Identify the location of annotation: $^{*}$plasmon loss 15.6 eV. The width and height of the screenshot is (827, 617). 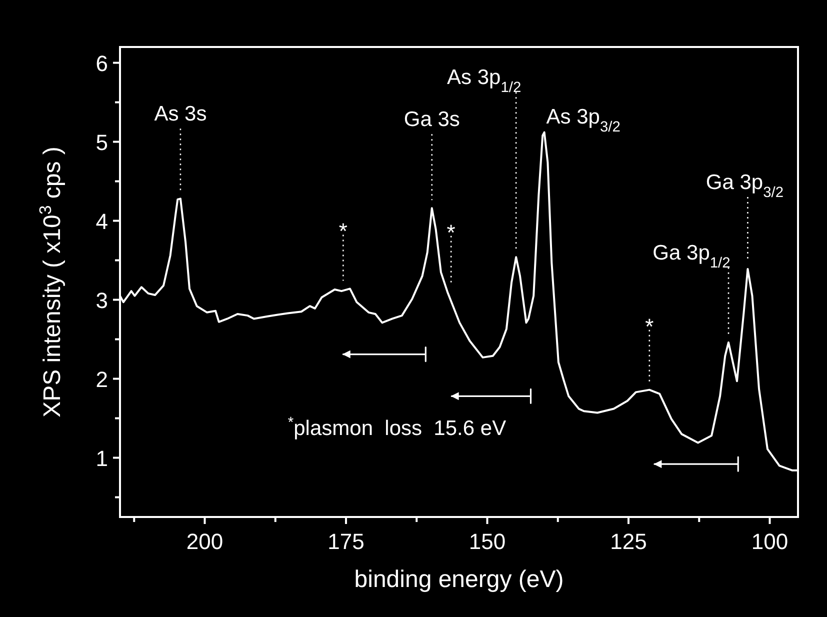
(397, 427).